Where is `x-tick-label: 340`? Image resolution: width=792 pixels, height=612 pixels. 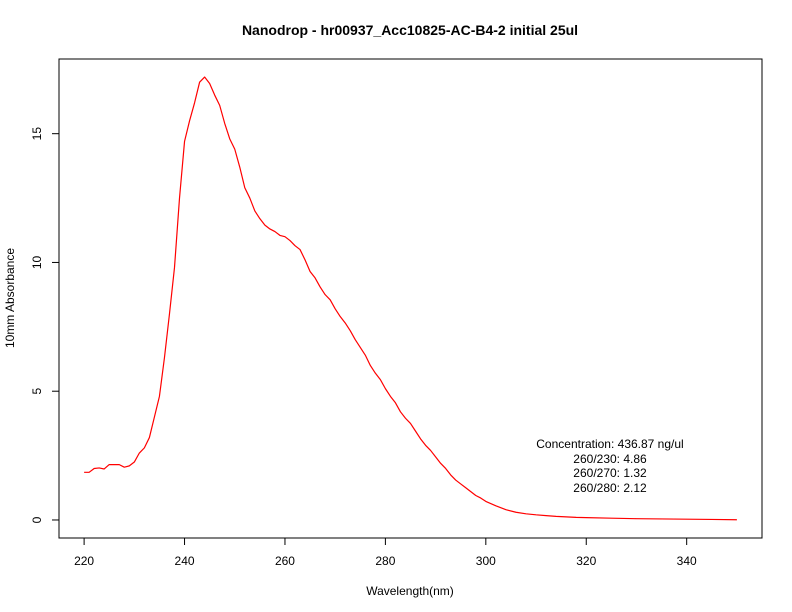
x-tick-label: 340 is located at coordinates (687, 561).